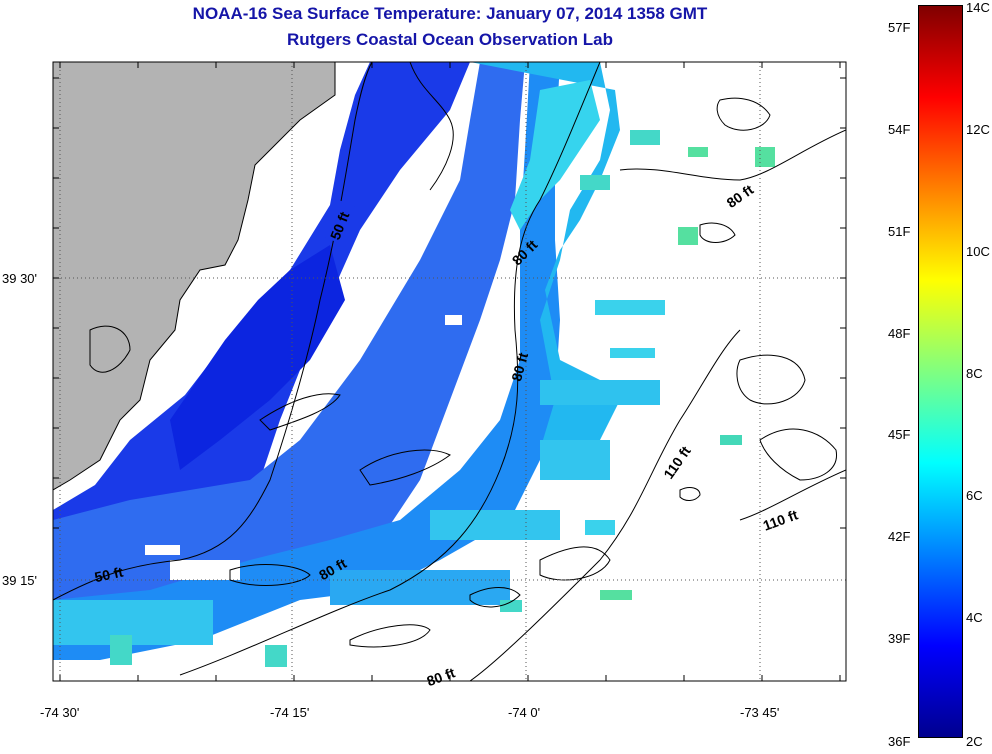 This screenshot has width=992, height=754. Describe the element at coordinates (780, 519) in the screenshot. I see `contour-label-110ft-east: 110 ft` at that location.